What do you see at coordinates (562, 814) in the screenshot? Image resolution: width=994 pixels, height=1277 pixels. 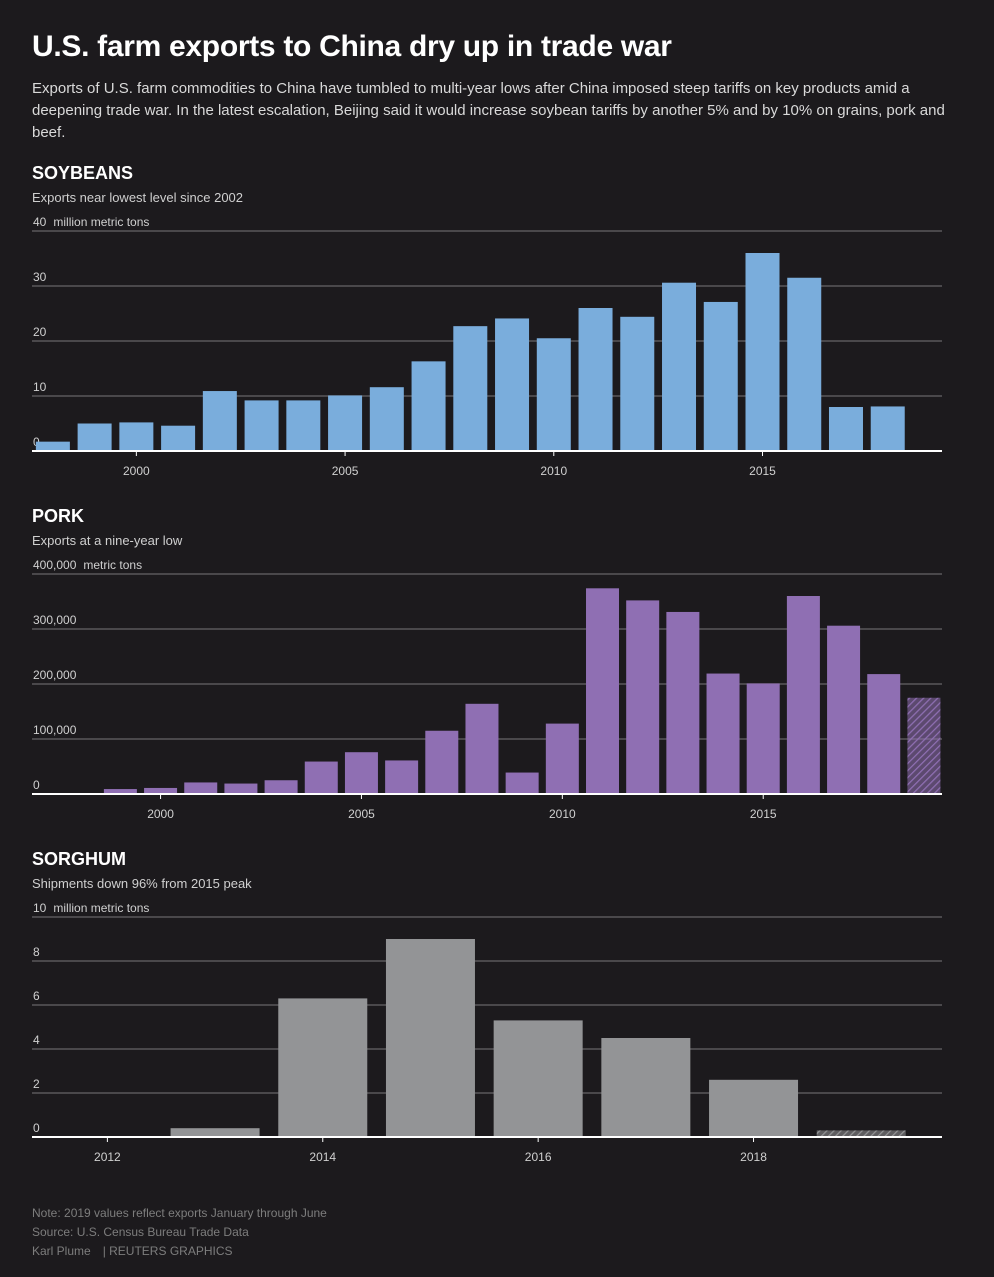 I see `pork-xtick-label: 2010` at bounding box center [562, 814].